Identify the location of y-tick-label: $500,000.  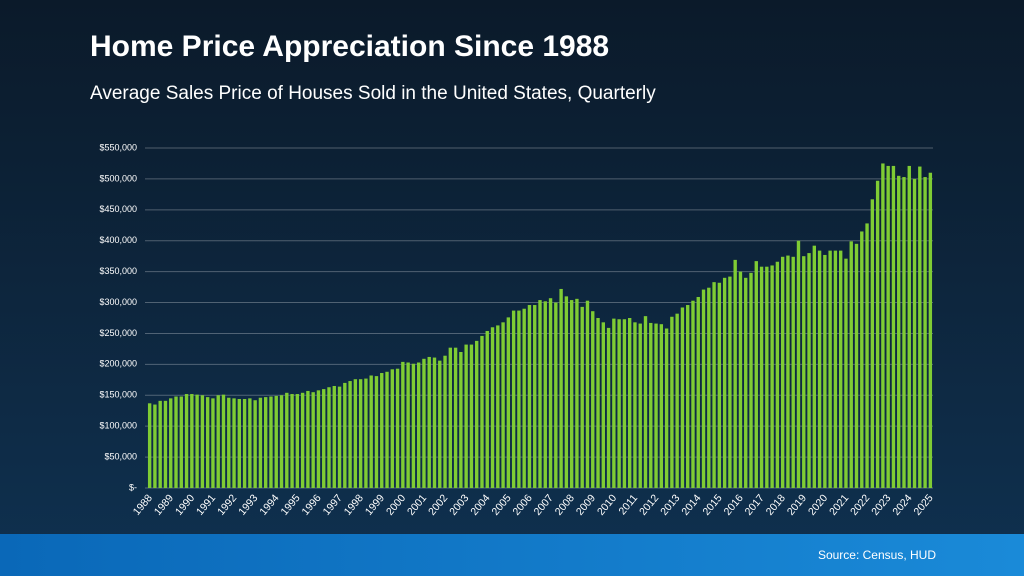
(118, 178).